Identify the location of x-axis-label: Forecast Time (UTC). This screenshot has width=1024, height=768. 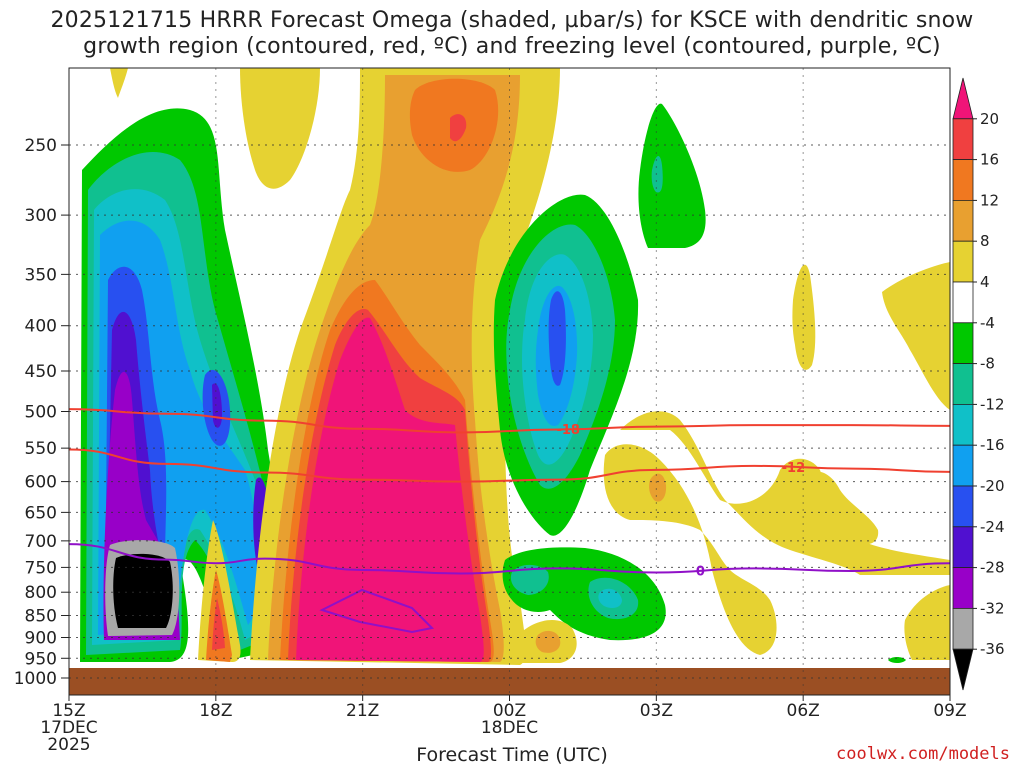
(512, 755).